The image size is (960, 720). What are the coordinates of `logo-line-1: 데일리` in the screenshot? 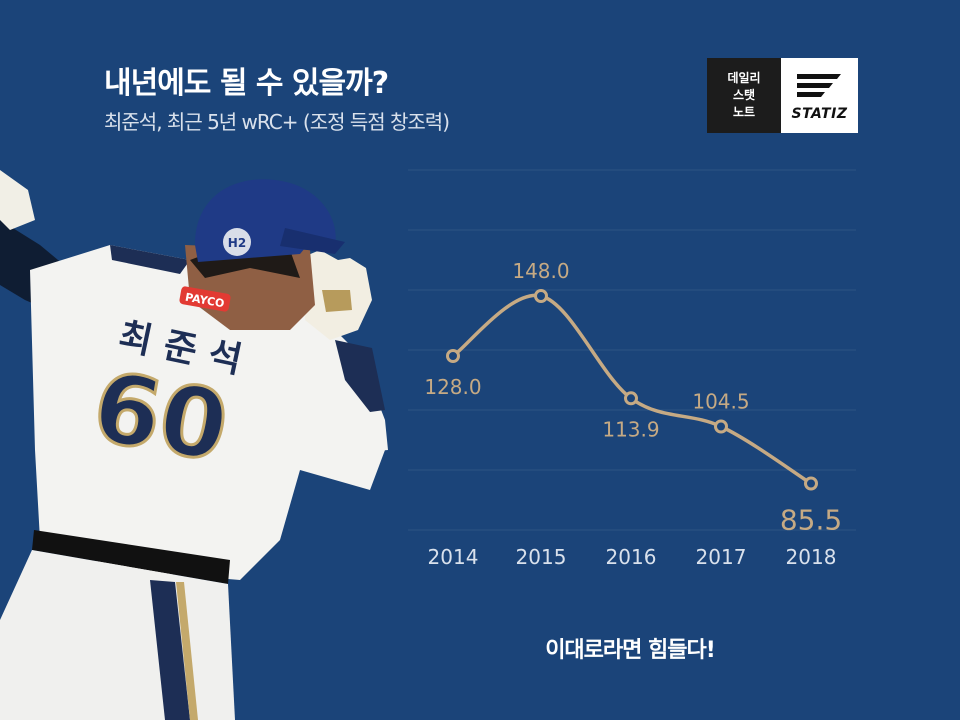 It's located at (744, 78).